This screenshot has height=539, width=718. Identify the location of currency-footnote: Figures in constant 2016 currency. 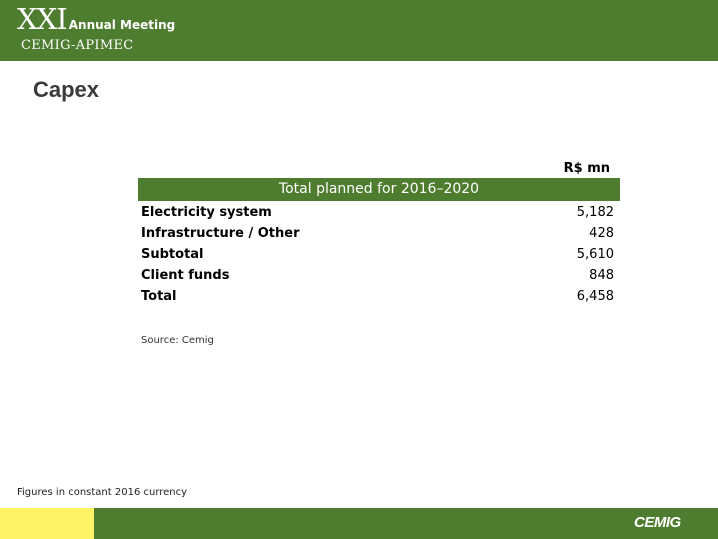
(102, 492).